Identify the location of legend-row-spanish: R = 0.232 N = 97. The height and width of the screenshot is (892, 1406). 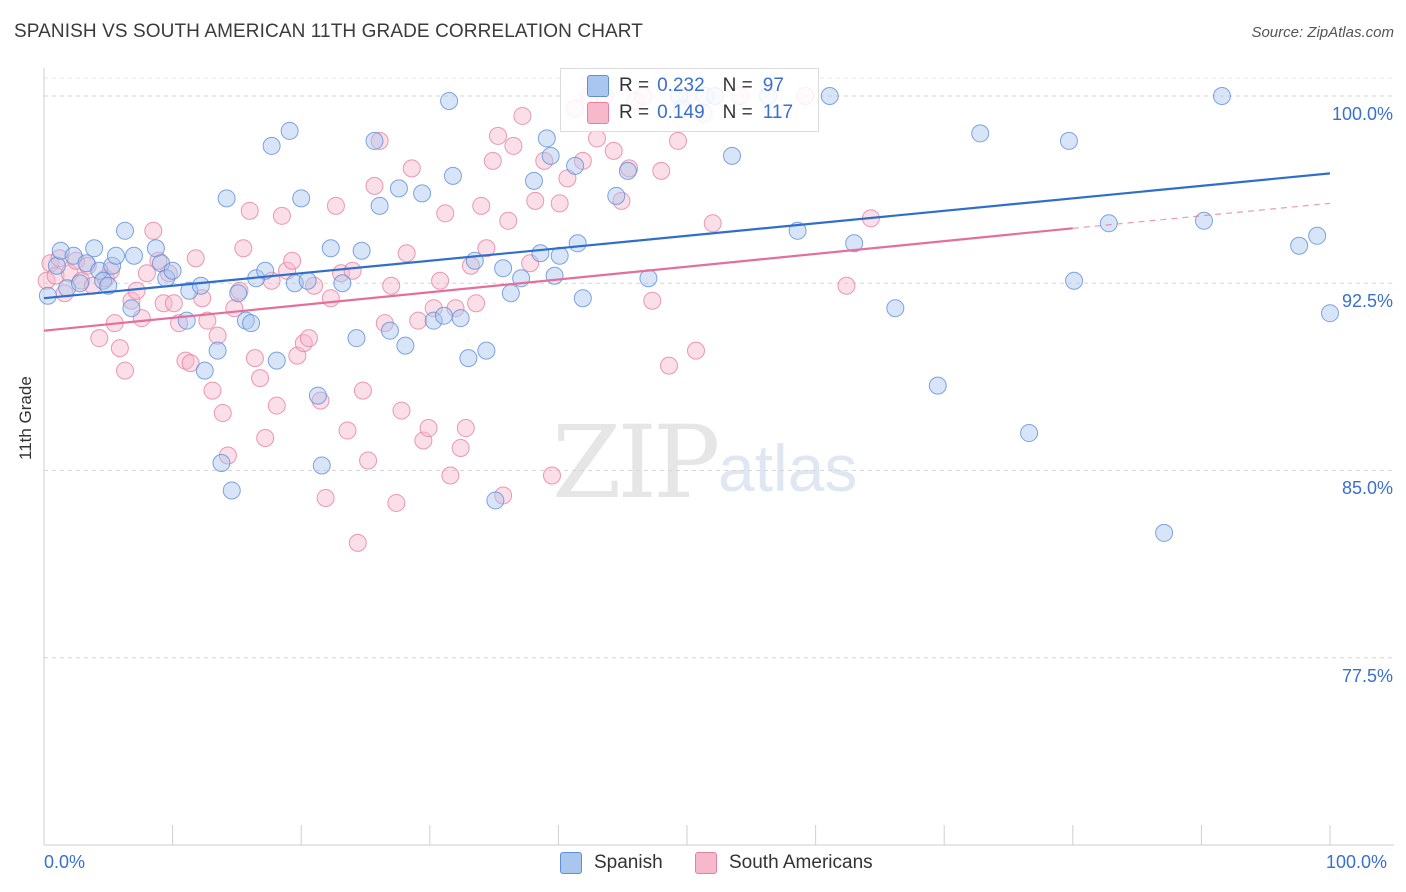
(685, 86).